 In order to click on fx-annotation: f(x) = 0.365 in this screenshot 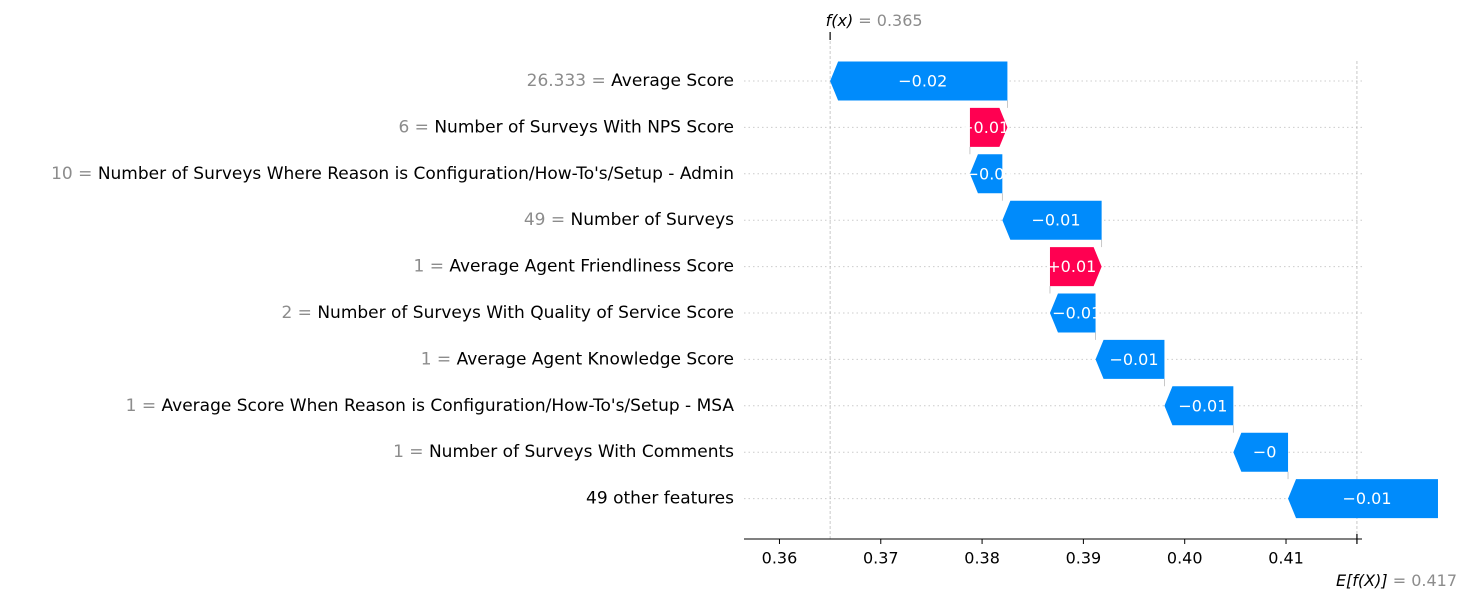, I will do `click(874, 20)`.